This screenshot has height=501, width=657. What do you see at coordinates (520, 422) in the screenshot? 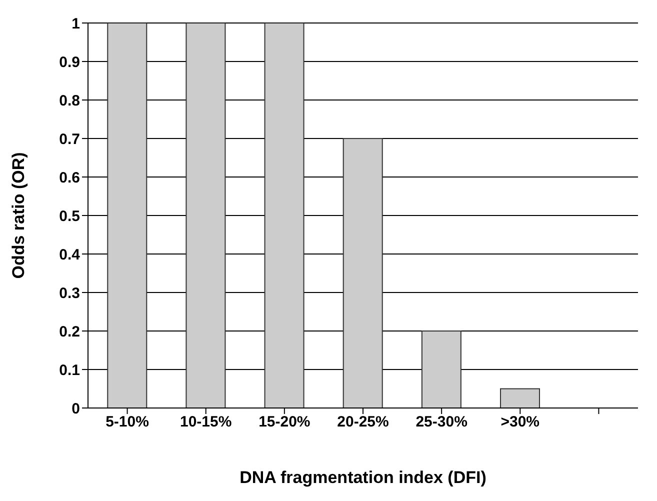
I see `x-tick-label: >30%` at bounding box center [520, 422].